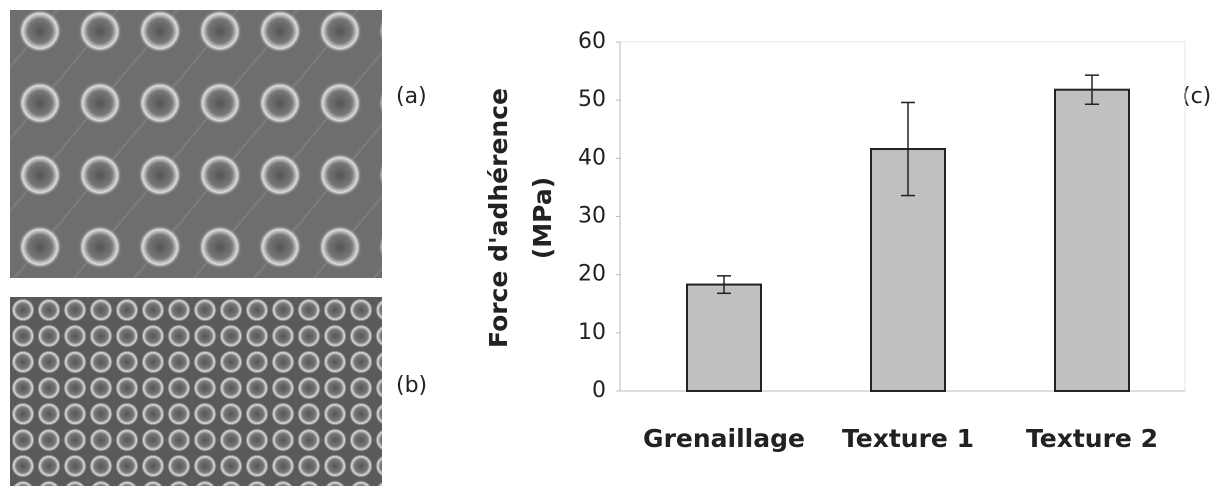 This screenshot has width=1222, height=486. I want to click on sem-image-b, so click(196, 391).